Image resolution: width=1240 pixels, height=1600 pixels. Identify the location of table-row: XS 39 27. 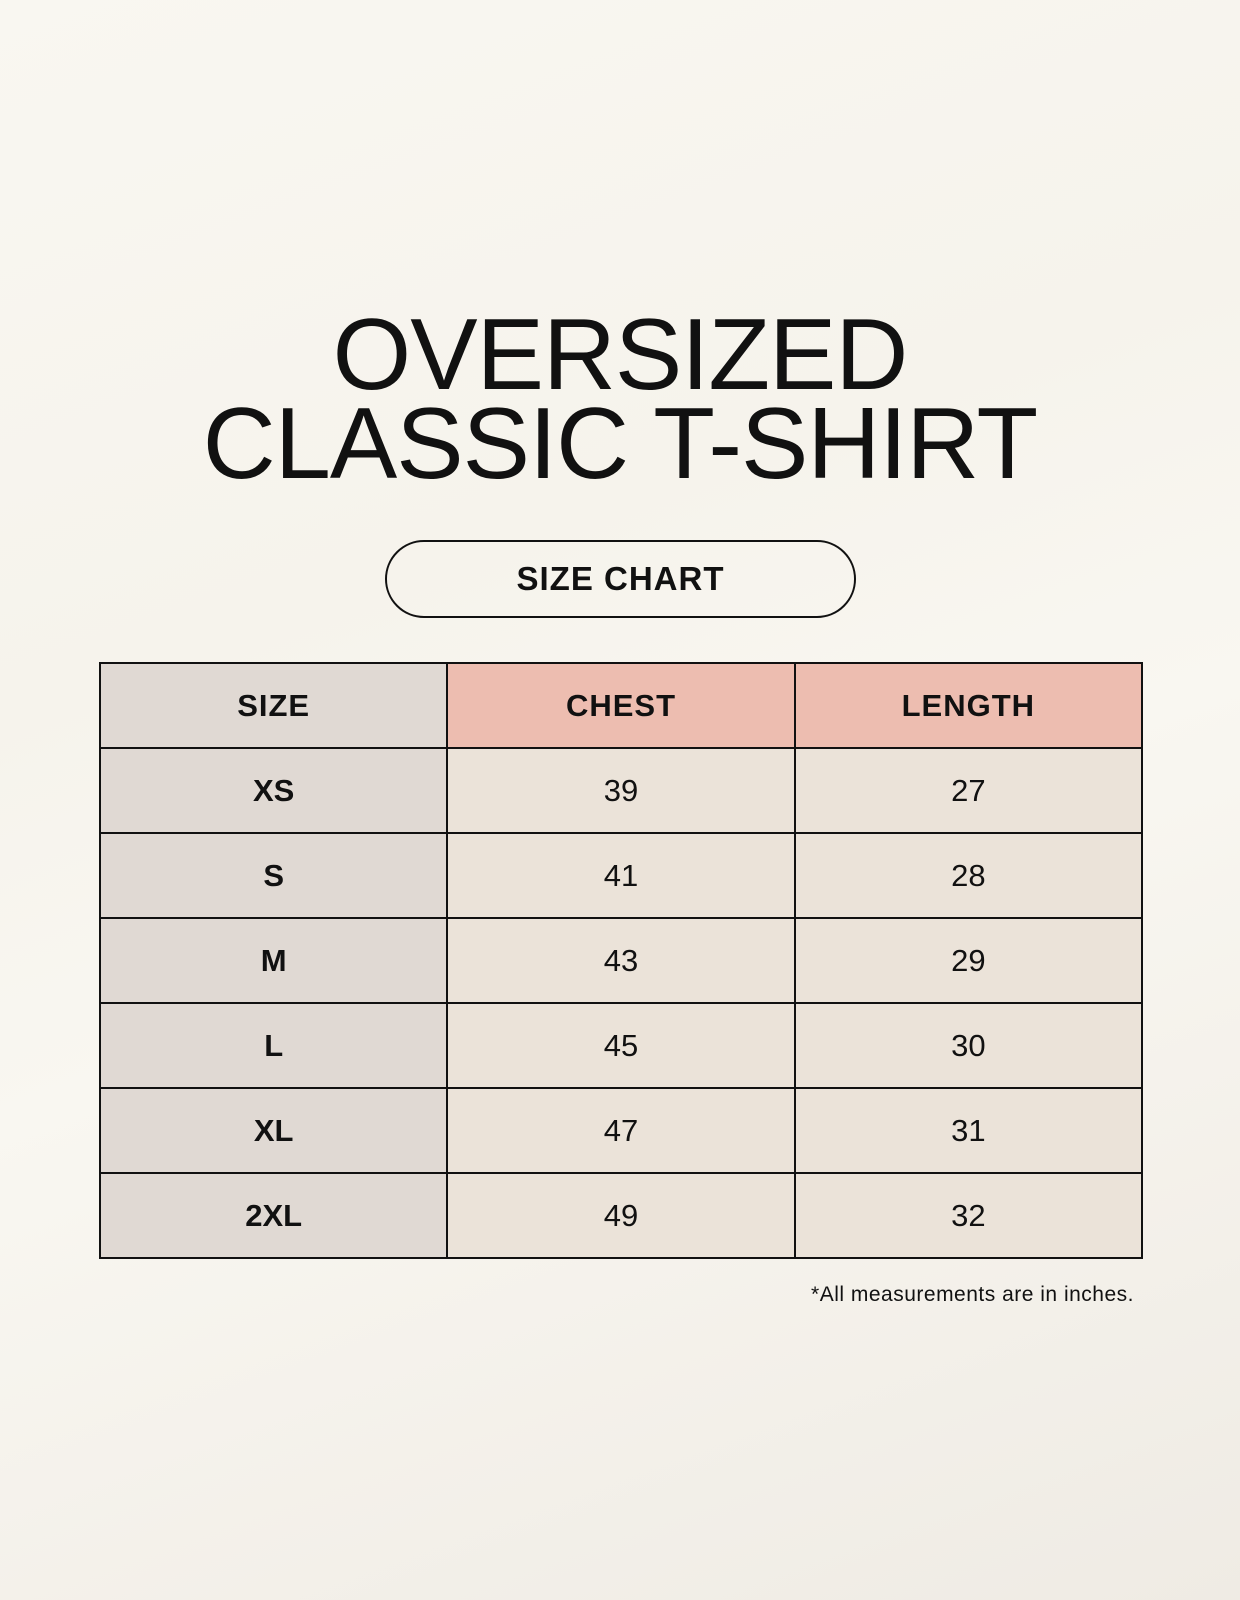
(621, 790).